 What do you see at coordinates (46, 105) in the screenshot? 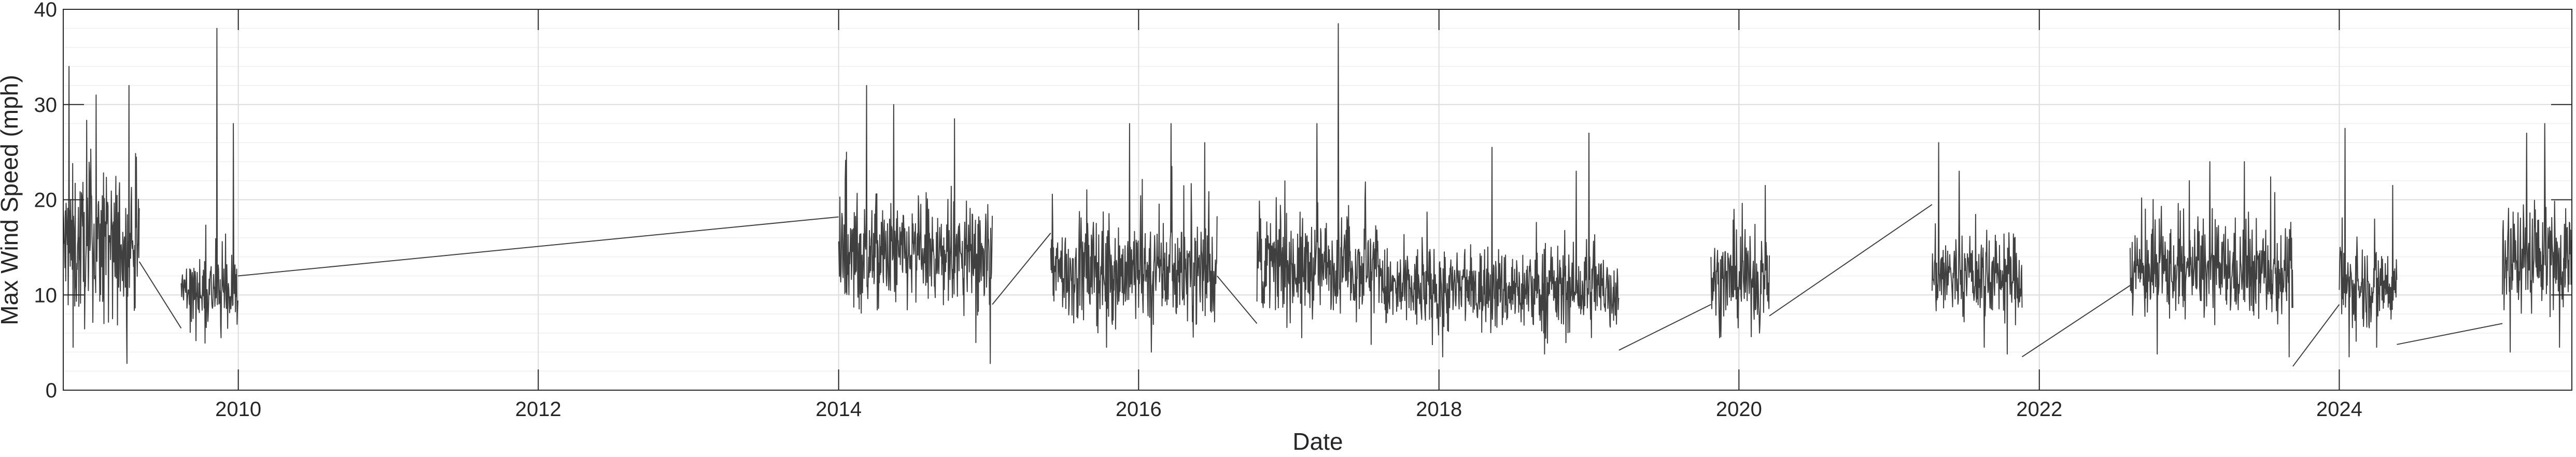
I see `y-tick-label: 30` at bounding box center [46, 105].